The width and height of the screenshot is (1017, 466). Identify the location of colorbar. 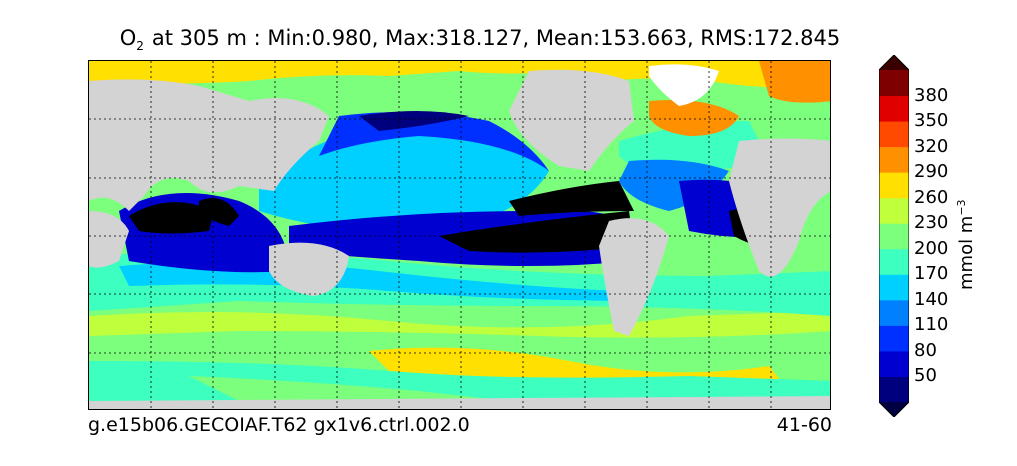
(894, 236).